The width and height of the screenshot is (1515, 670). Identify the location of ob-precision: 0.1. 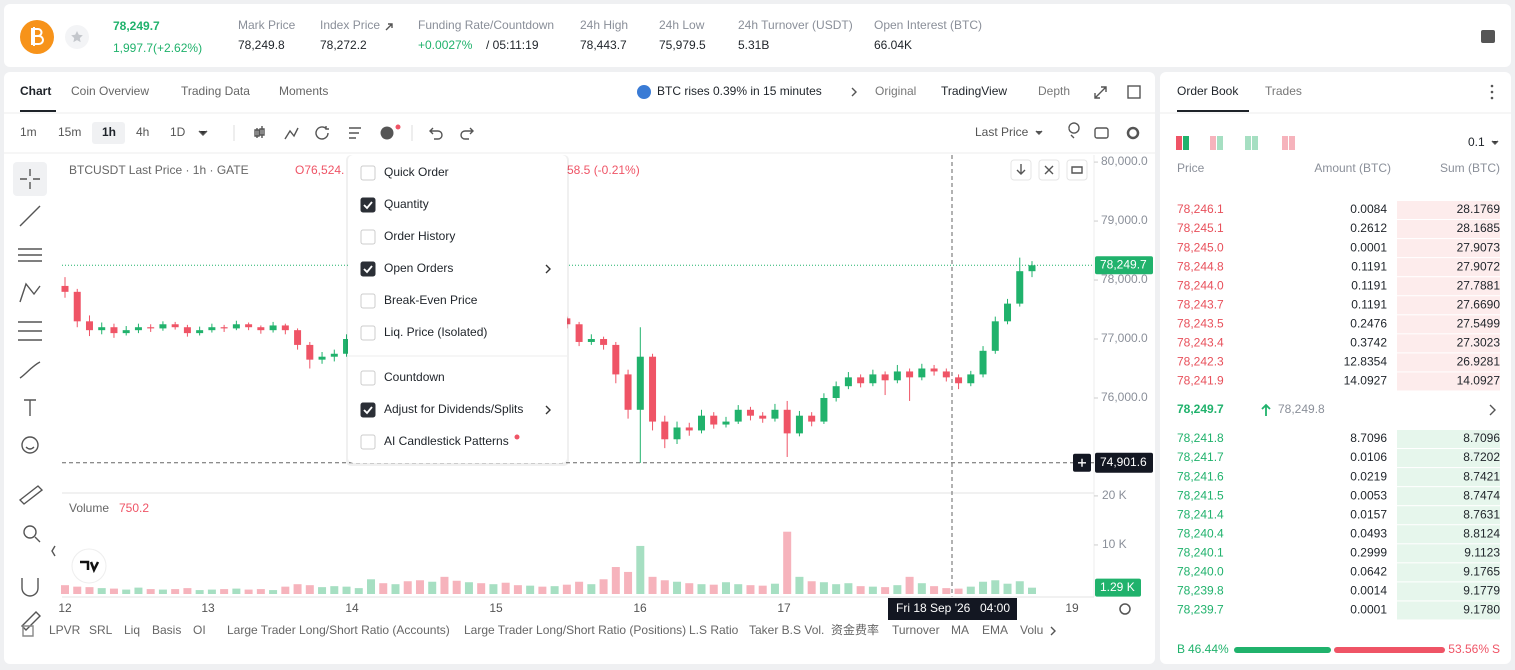
(1476, 142).